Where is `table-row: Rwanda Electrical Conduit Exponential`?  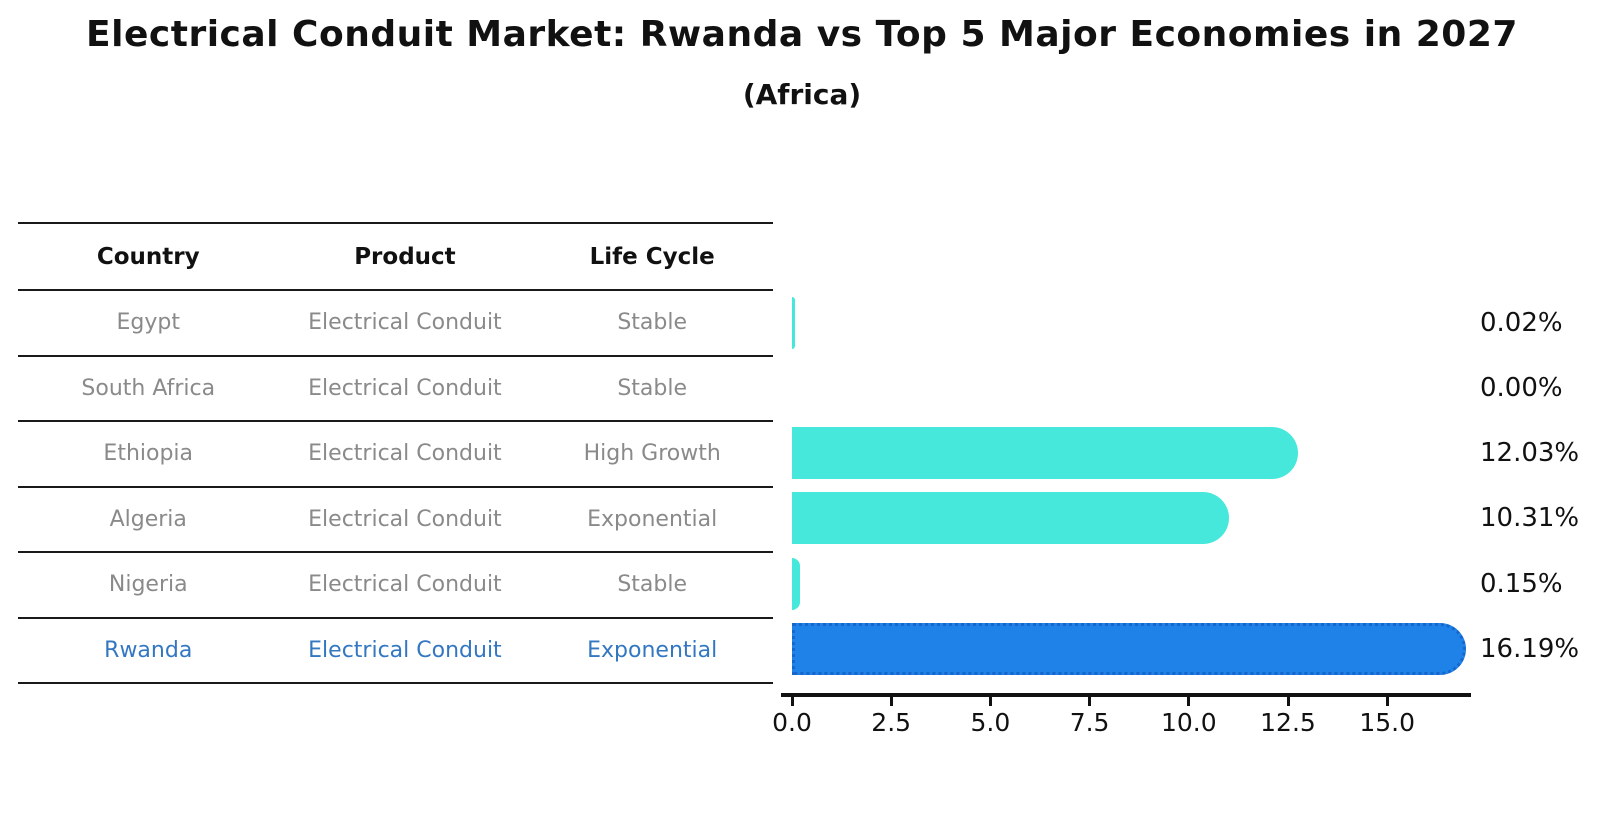 table-row: Rwanda Electrical Conduit Exponential is located at coordinates (395, 650).